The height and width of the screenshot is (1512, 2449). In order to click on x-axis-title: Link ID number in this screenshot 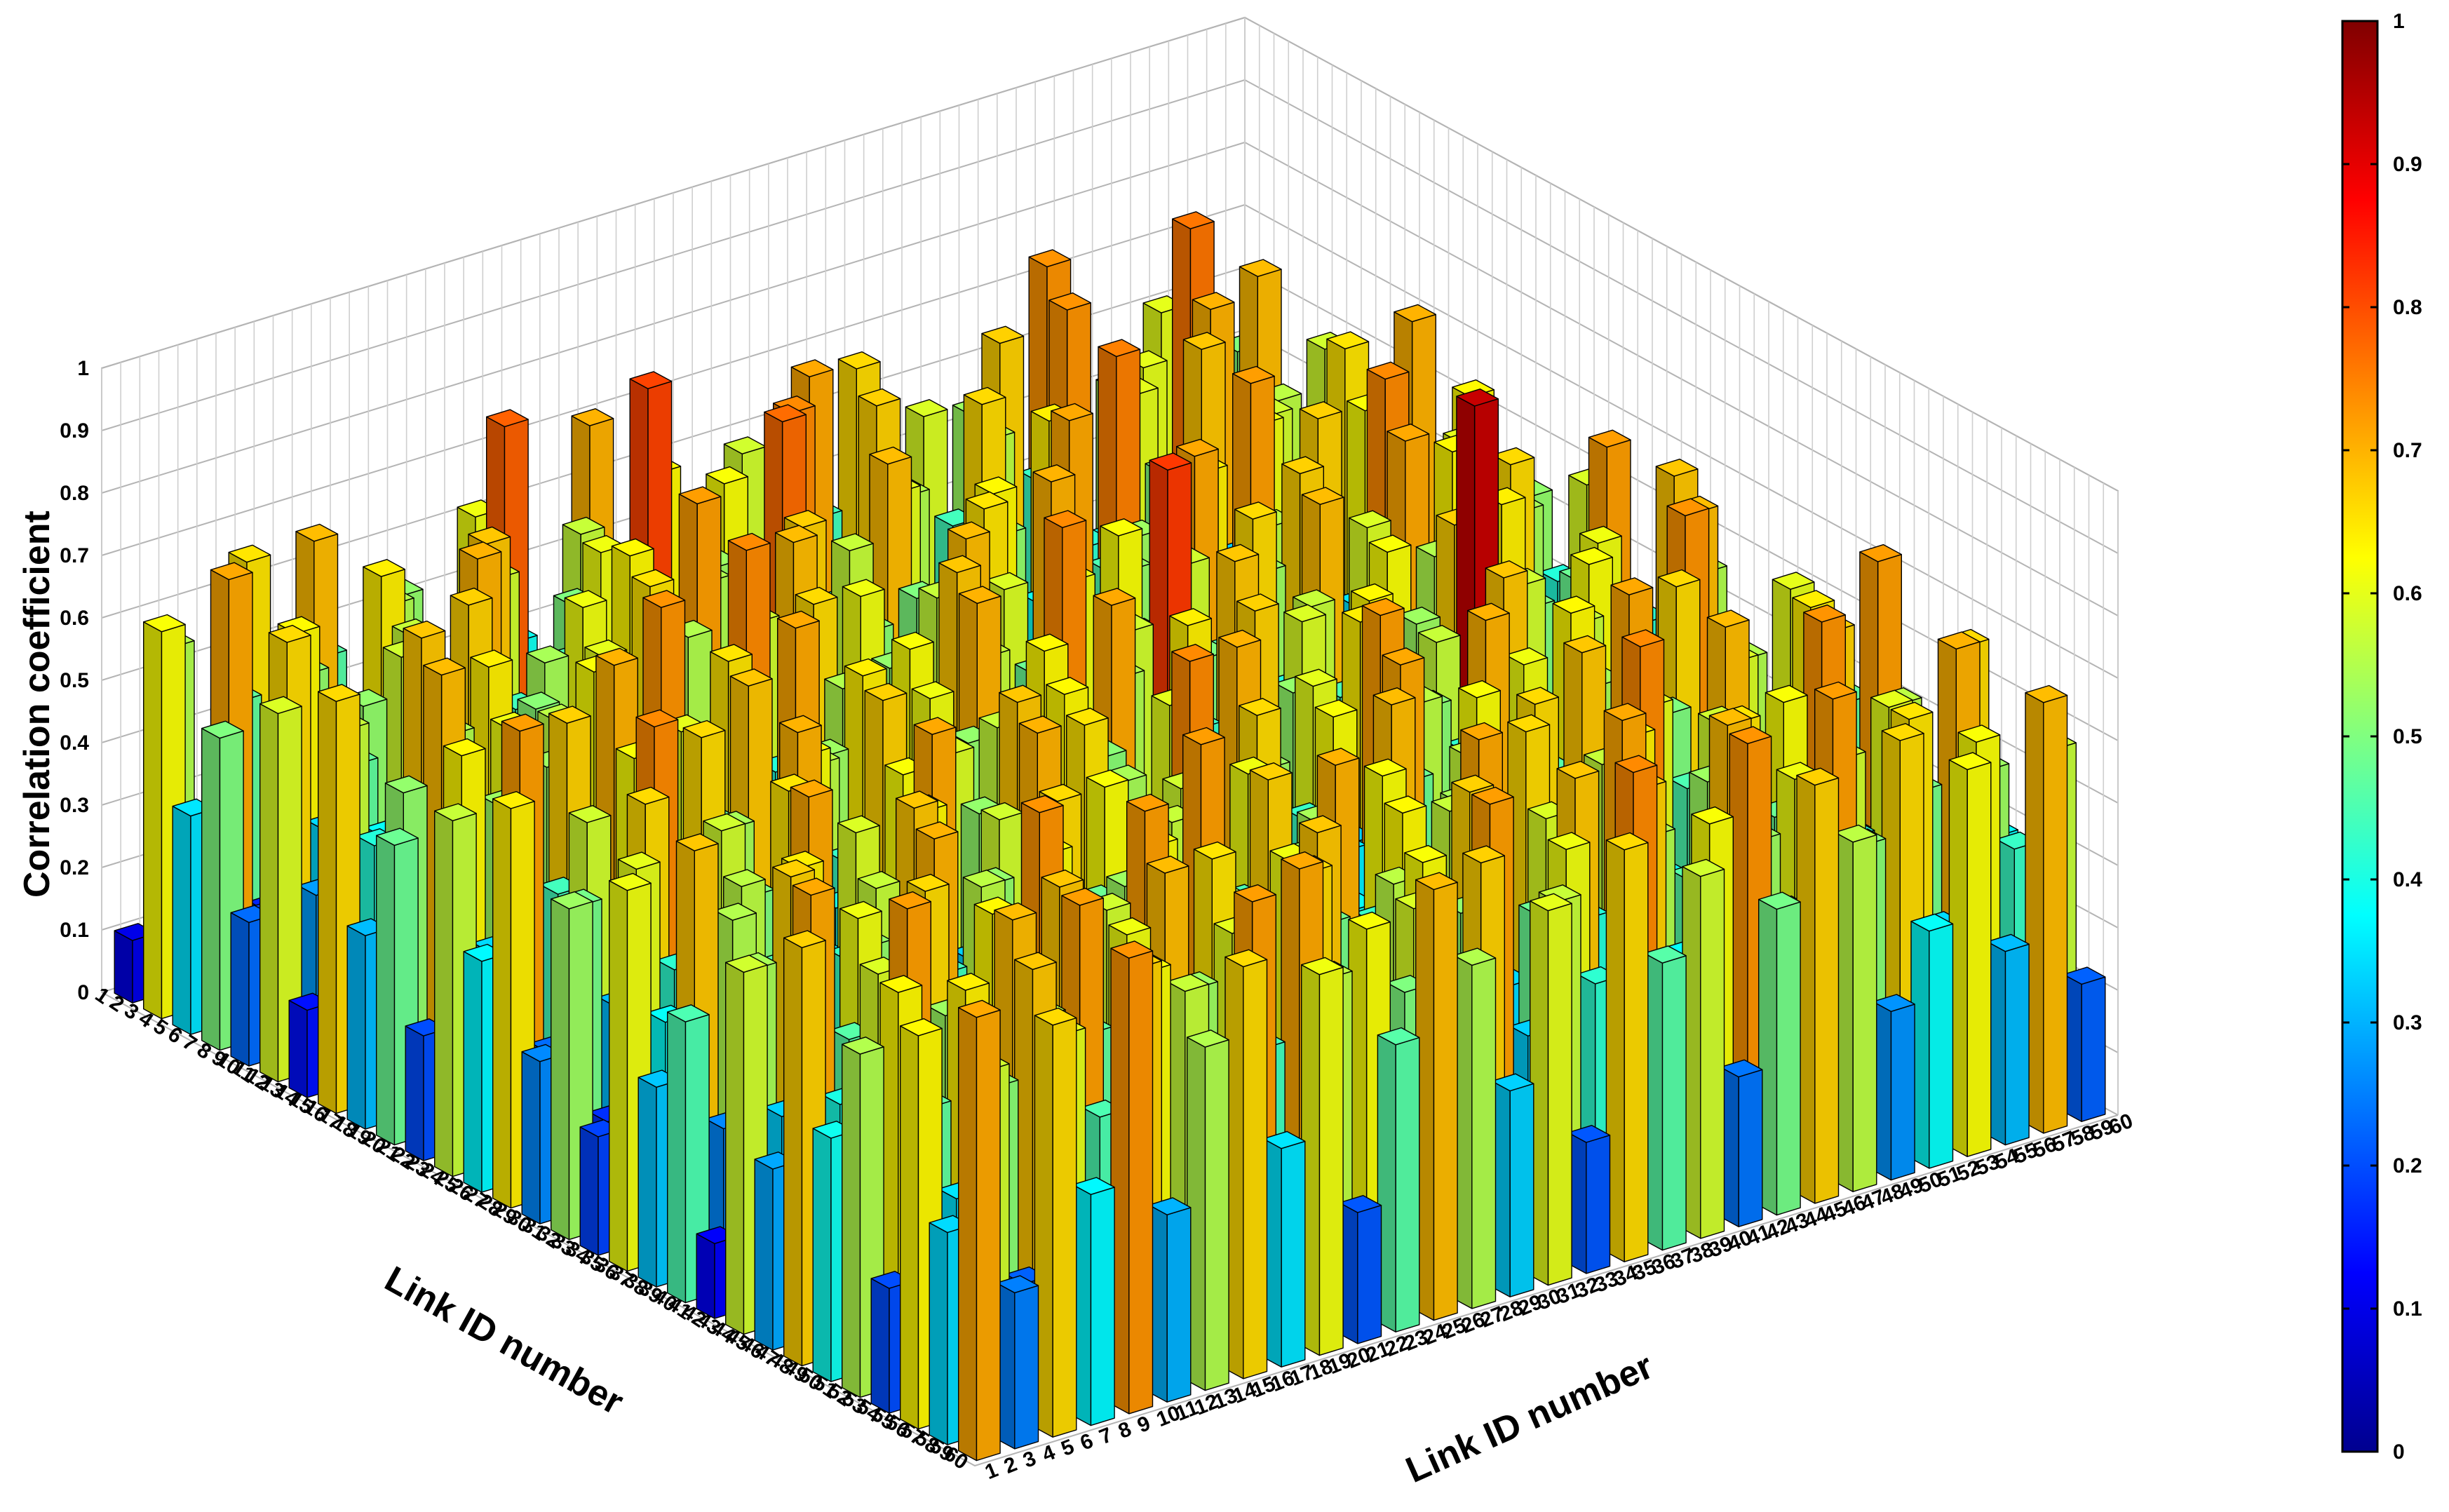, I will do `click(504, 1341)`.